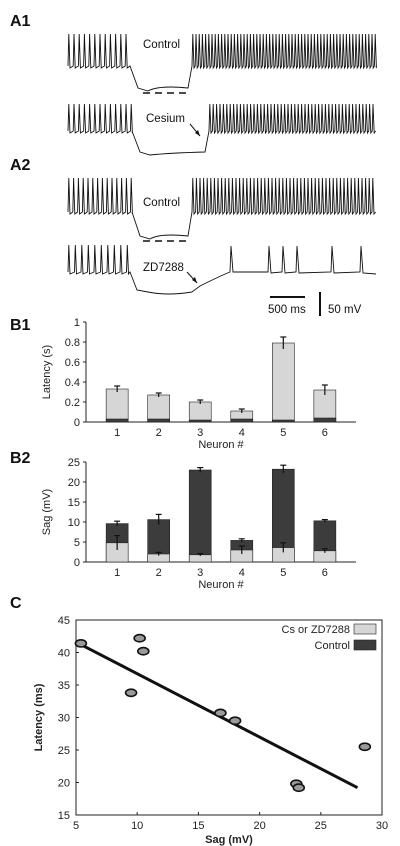 The height and width of the screenshot is (846, 400). I want to click on y-tick-label: 30, so click(64, 719).